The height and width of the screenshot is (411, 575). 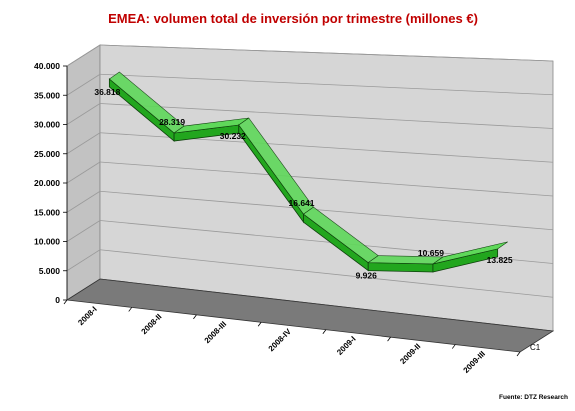 What do you see at coordinates (367, 276) in the screenshot?
I see `data-label: 9.926` at bounding box center [367, 276].